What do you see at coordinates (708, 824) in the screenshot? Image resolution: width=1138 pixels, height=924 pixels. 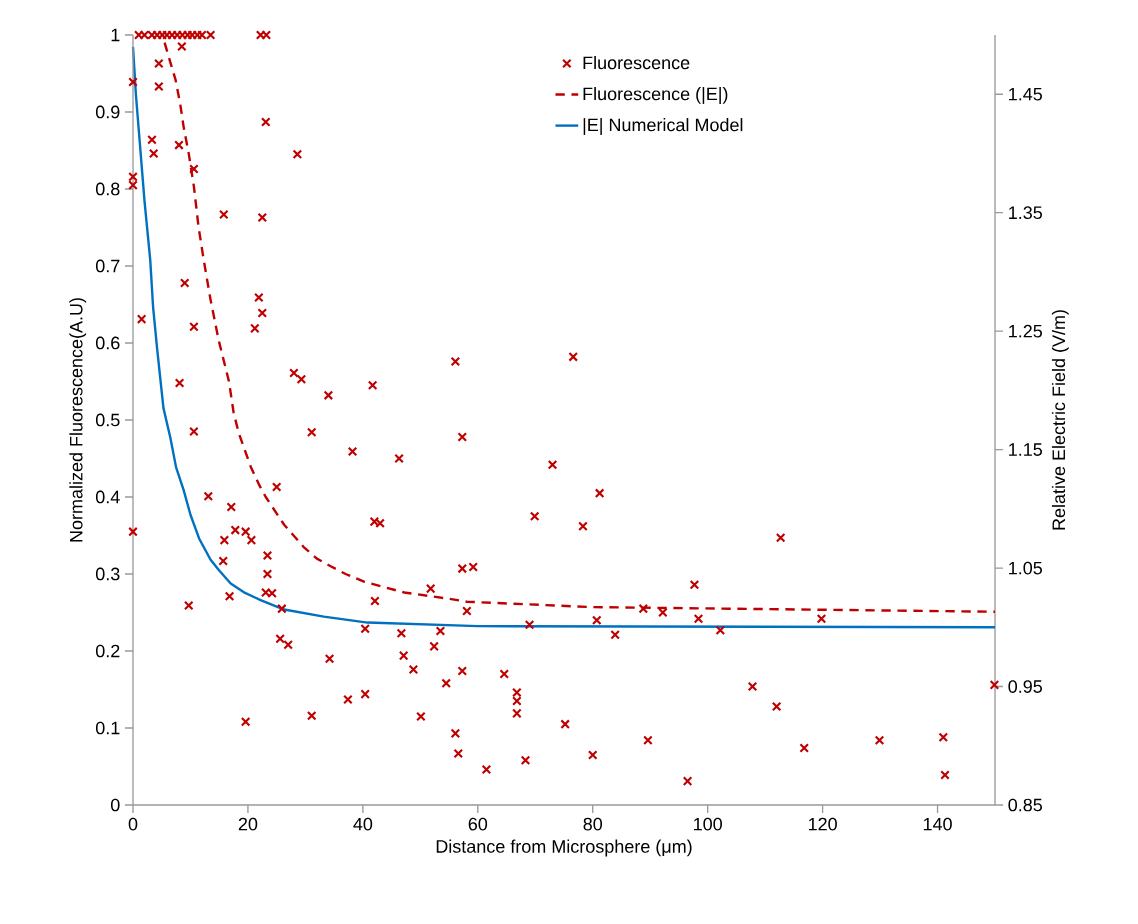 I see `x-tick-label: 100` at bounding box center [708, 824].